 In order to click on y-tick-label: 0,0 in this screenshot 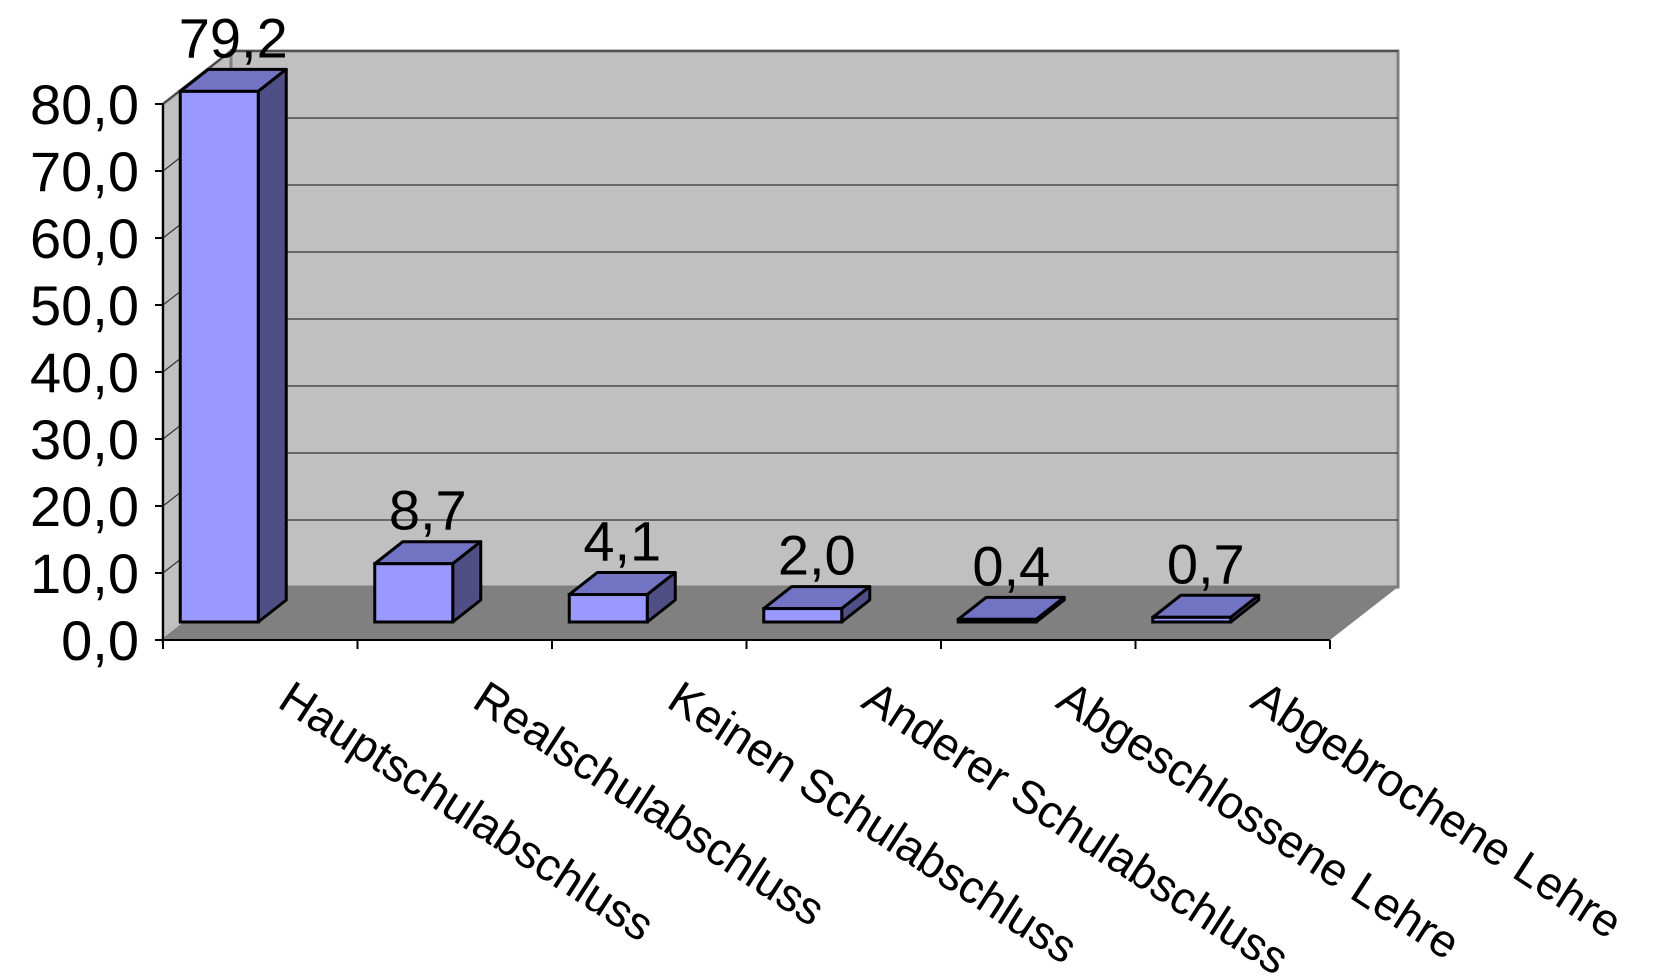, I will do `click(100, 640)`.